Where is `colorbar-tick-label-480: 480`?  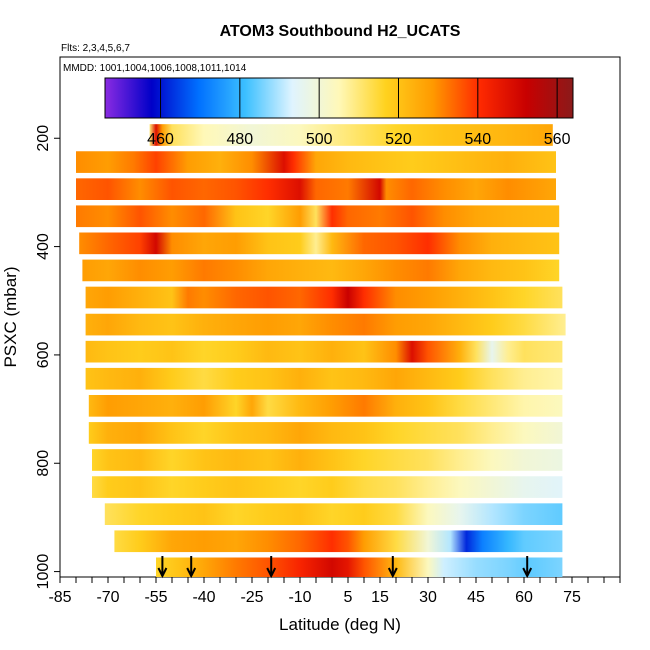
colorbar-tick-label-480: 480 is located at coordinates (239, 139).